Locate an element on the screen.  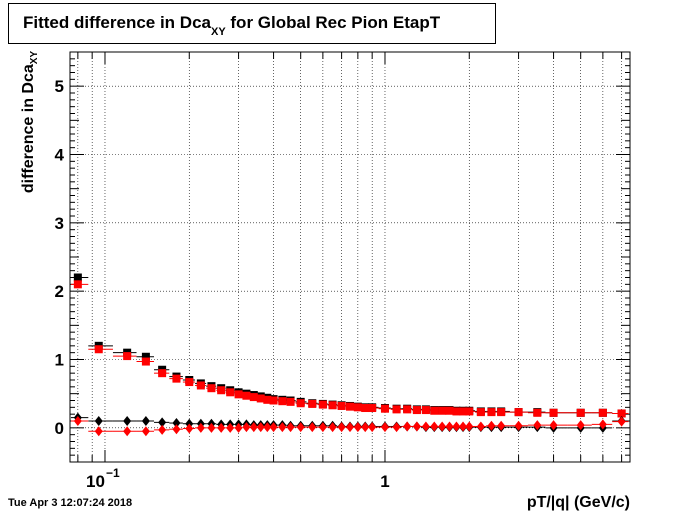
y-tick-label: 1 is located at coordinates (59, 360).